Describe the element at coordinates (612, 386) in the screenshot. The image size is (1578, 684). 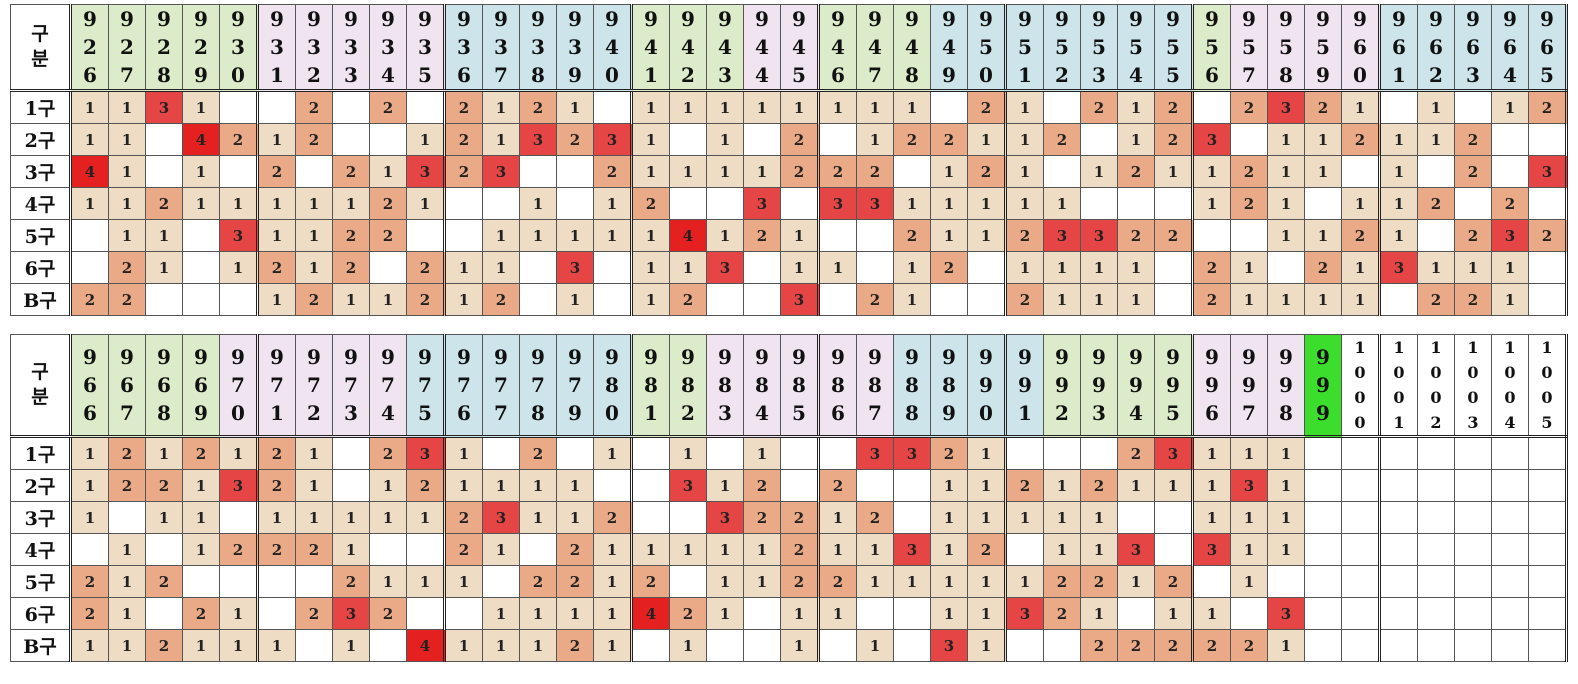
I see `draw-number-header: 9 8 0` at that location.